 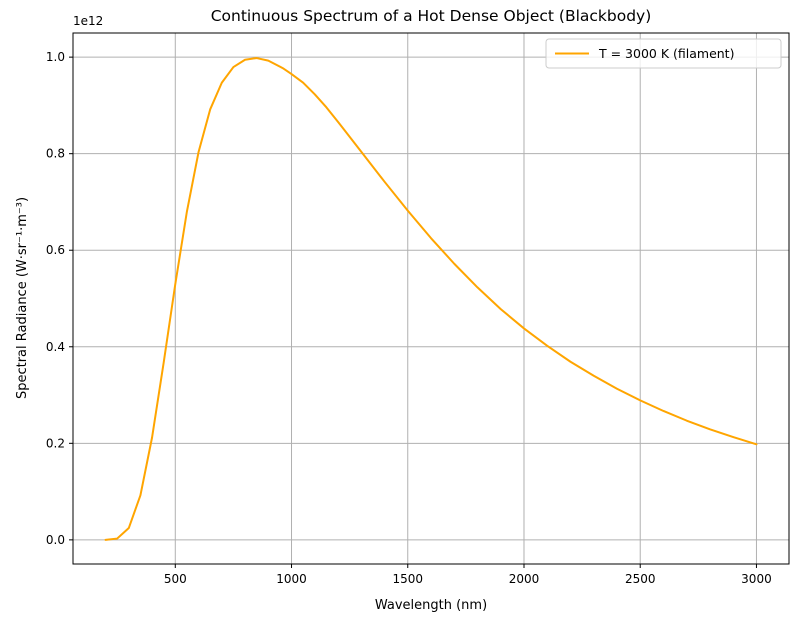 What do you see at coordinates (88, 21) in the screenshot?
I see `y-offset-label: 1e12` at bounding box center [88, 21].